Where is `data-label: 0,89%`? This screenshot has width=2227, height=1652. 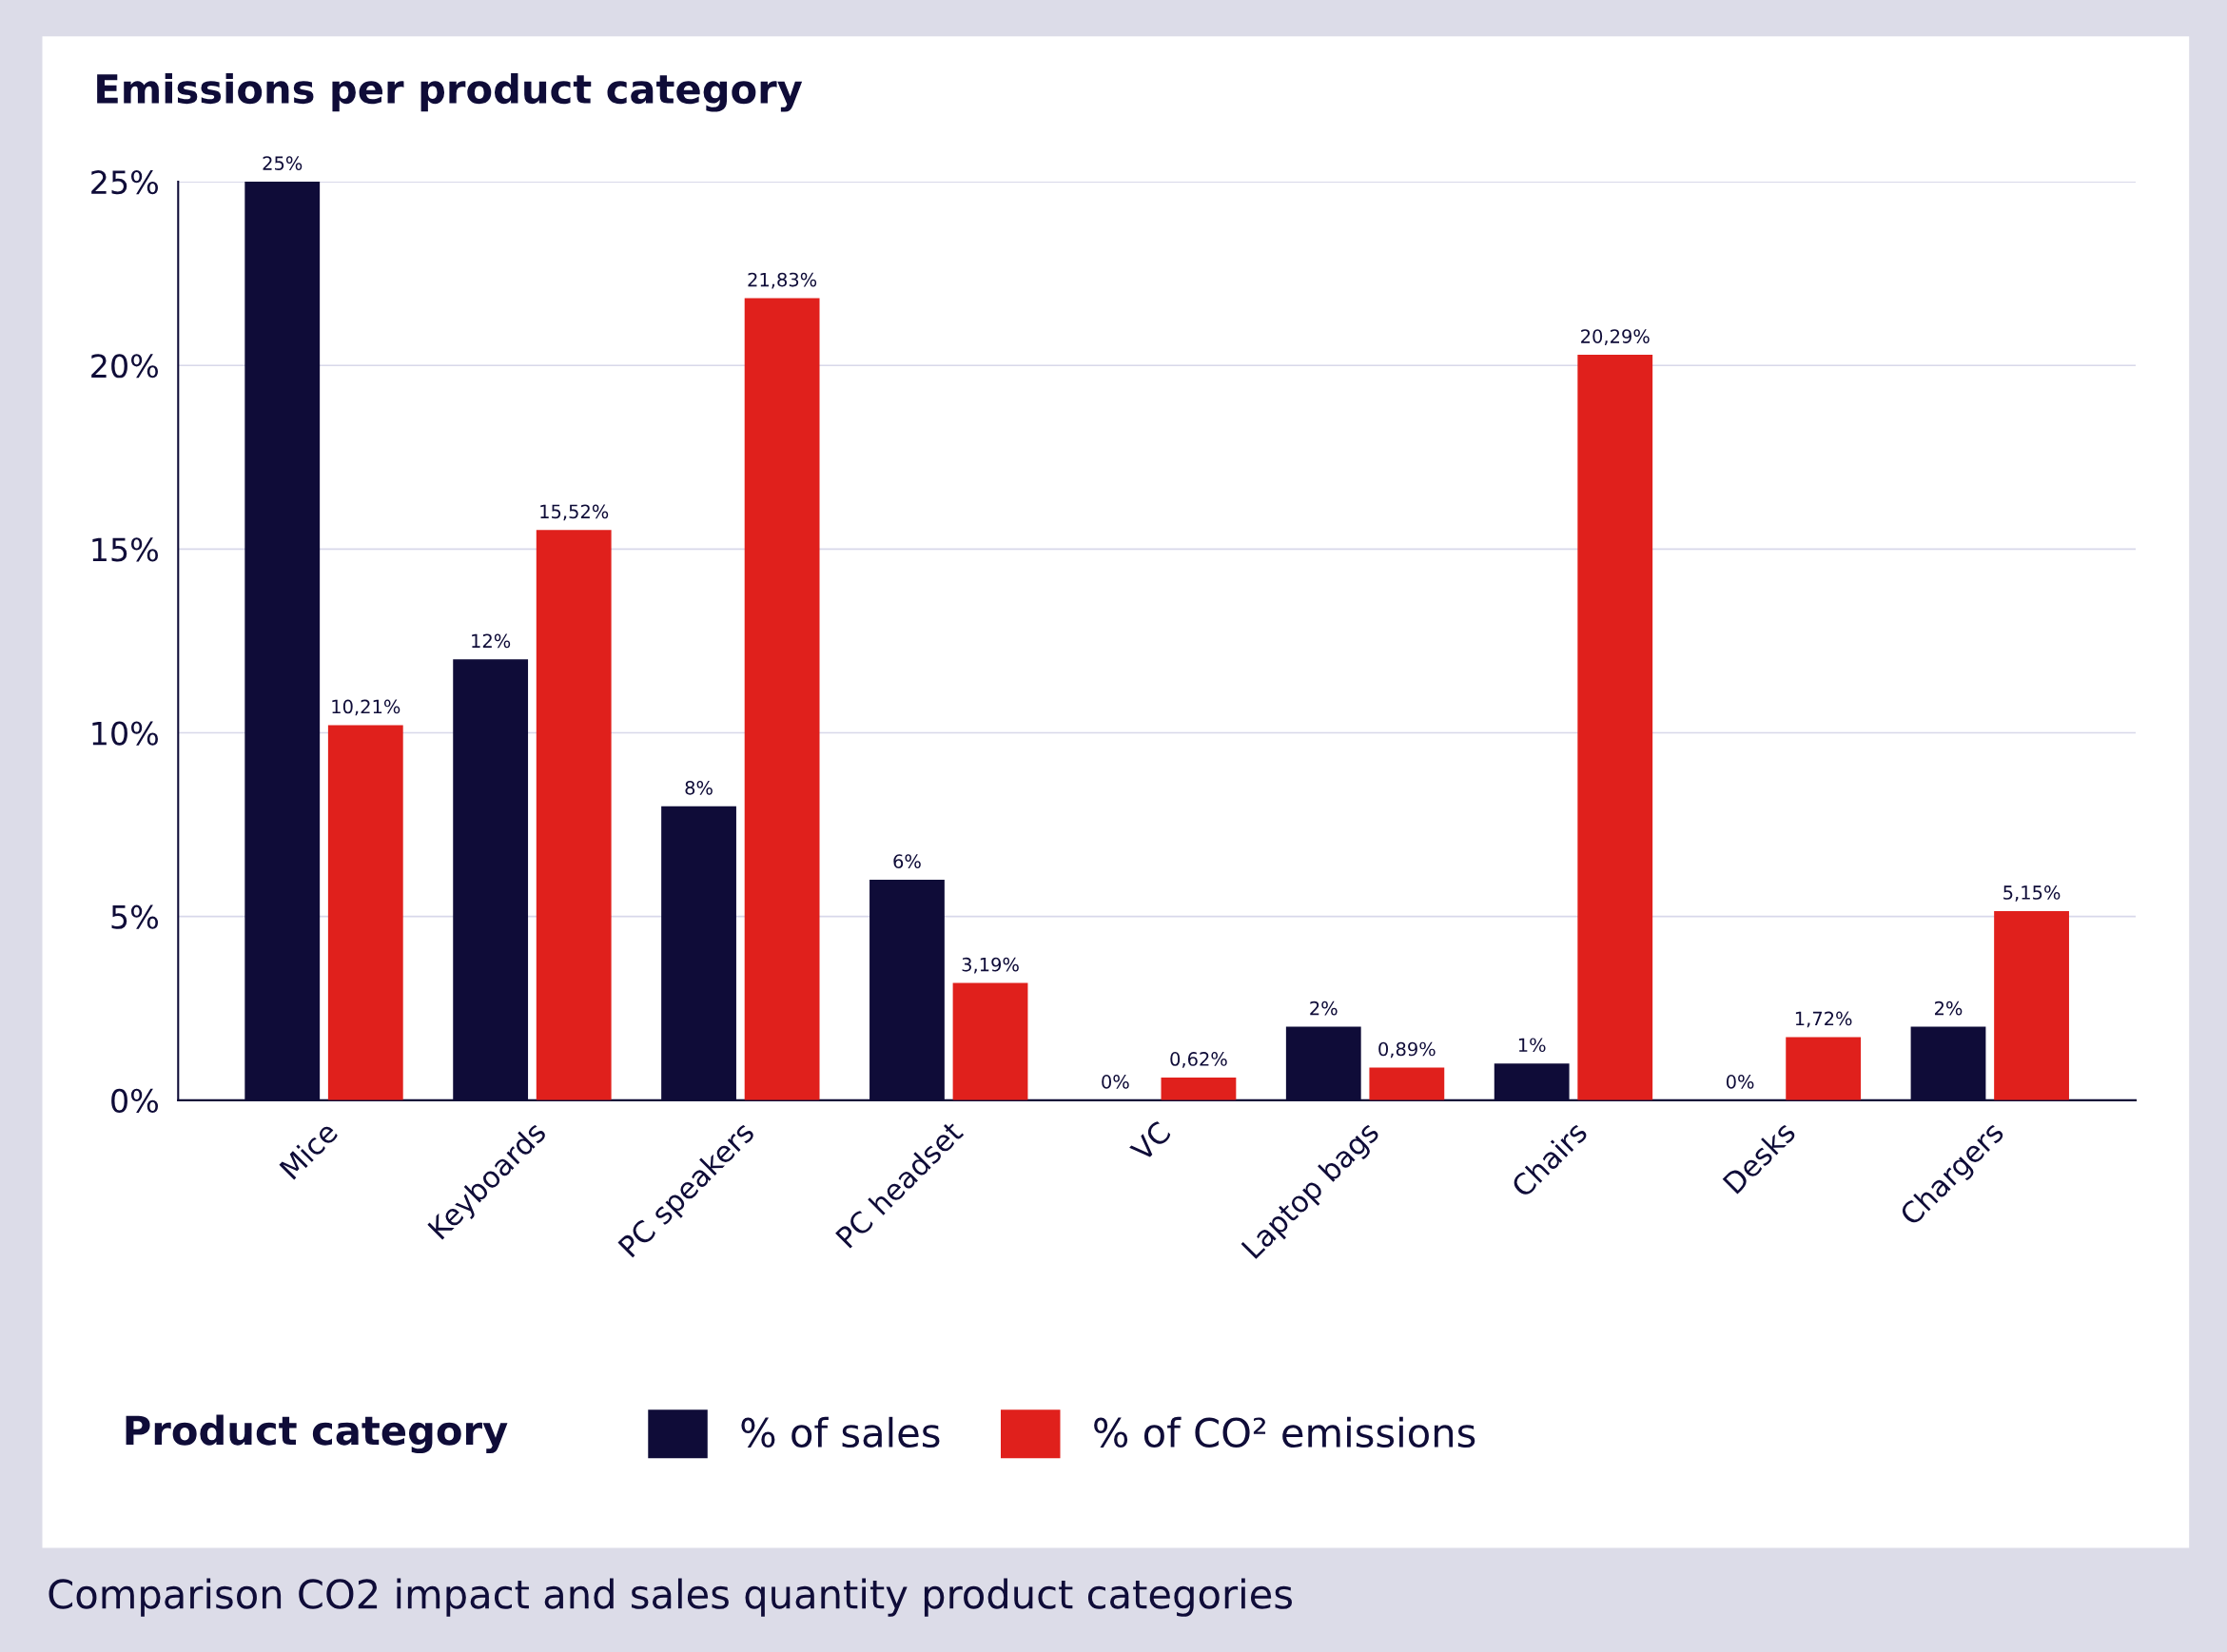
data-label: 0,89% is located at coordinates (1407, 1050).